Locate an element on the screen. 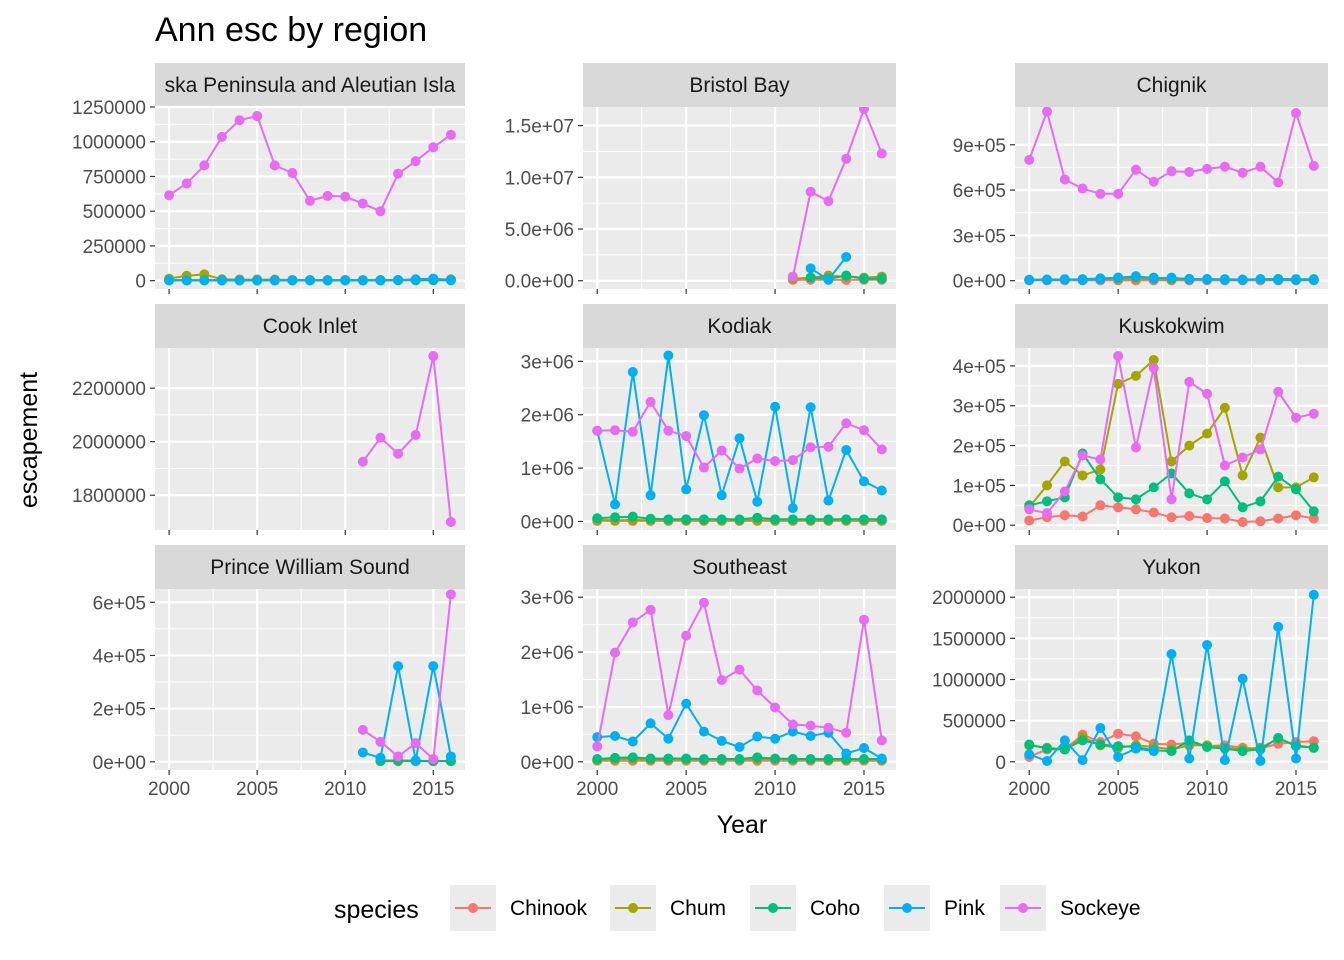  y-tick-label: 9e+05 is located at coordinates (979, 146).